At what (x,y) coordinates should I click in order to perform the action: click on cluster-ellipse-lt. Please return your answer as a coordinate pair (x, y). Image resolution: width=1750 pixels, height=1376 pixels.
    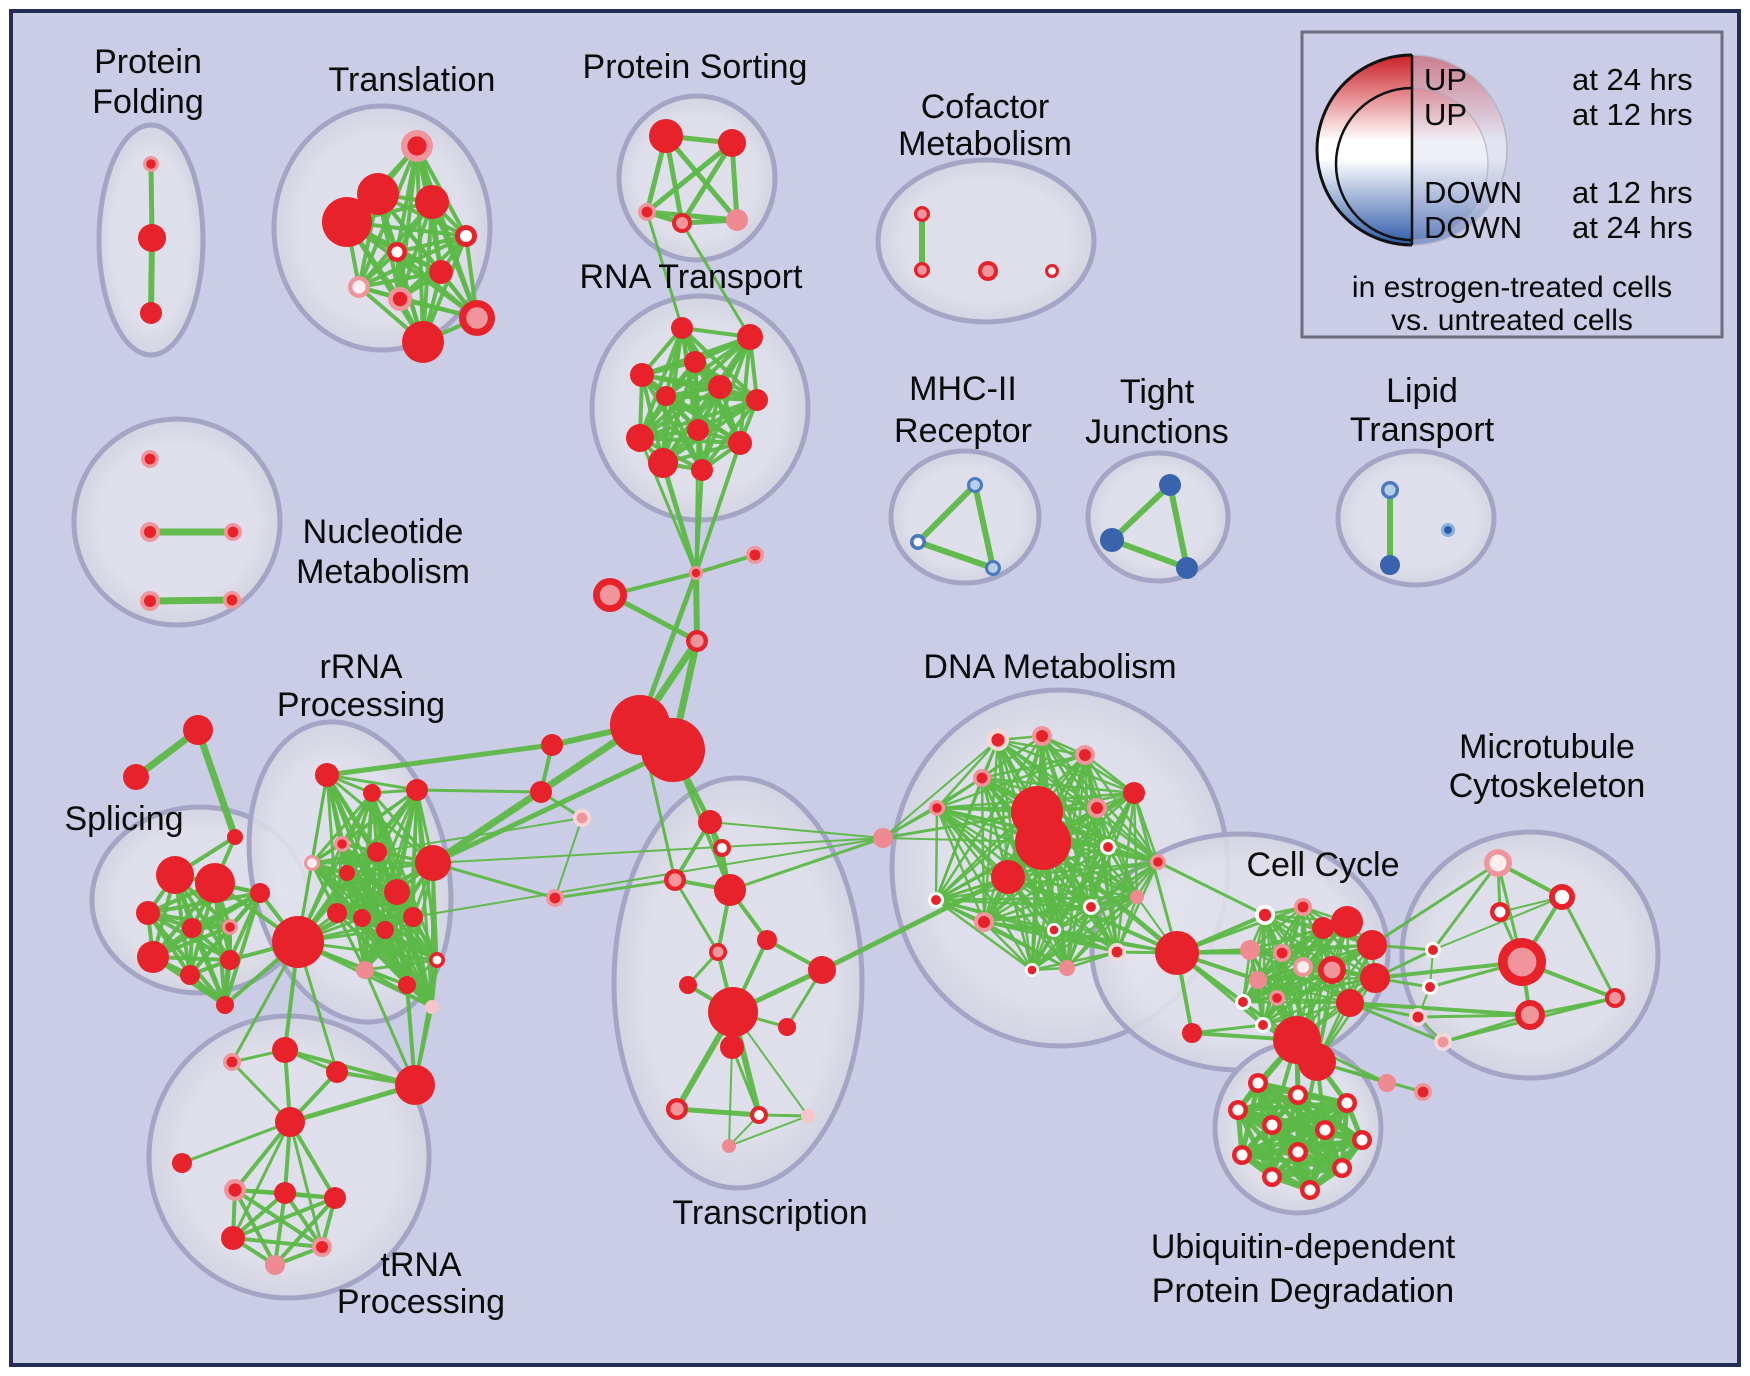
    Looking at the image, I should click on (1416, 518).